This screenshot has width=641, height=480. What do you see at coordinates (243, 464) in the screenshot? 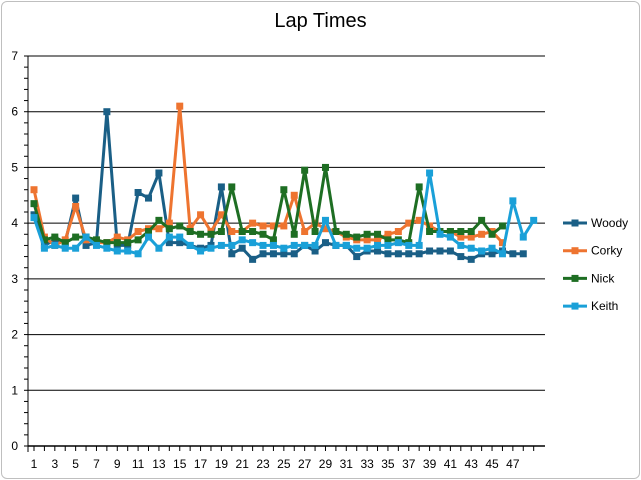
I see `x-tick-label: 21` at bounding box center [243, 464].